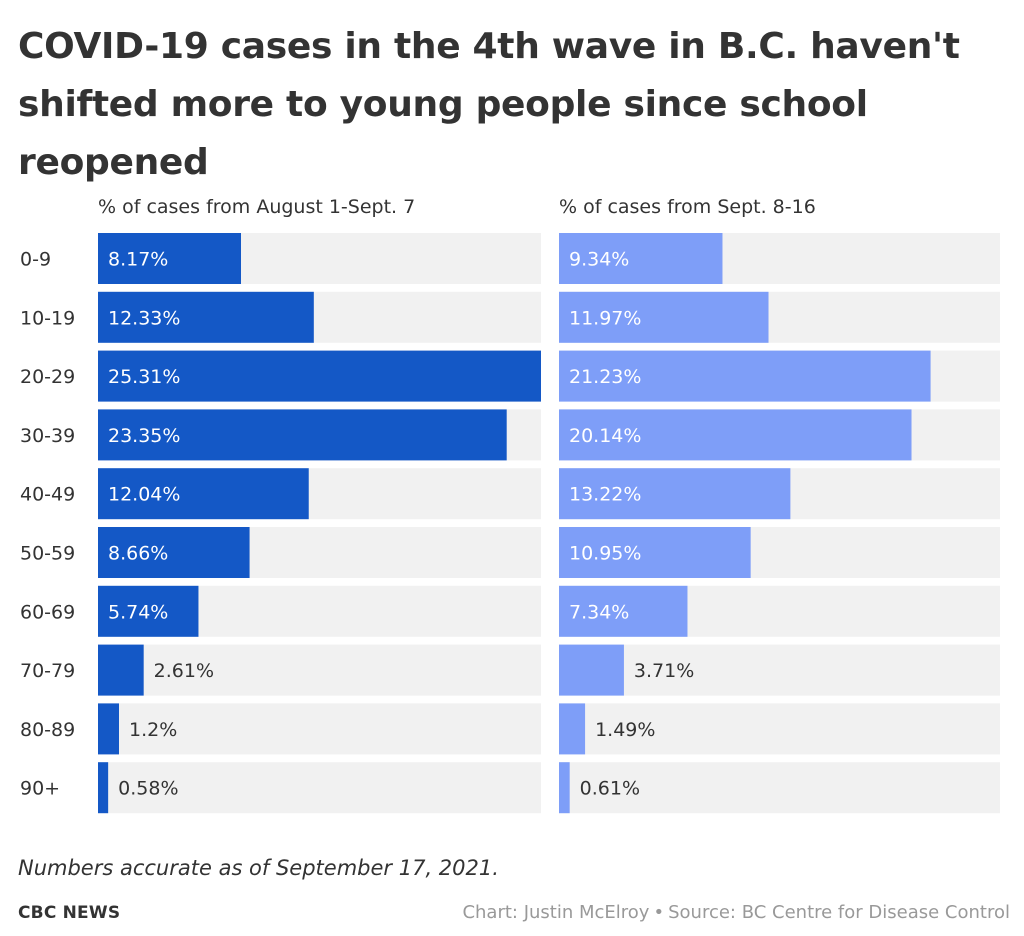 The height and width of the screenshot is (936, 1024). Describe the element at coordinates (605, 554) in the screenshot. I see `data-label: 10.95%` at that location.